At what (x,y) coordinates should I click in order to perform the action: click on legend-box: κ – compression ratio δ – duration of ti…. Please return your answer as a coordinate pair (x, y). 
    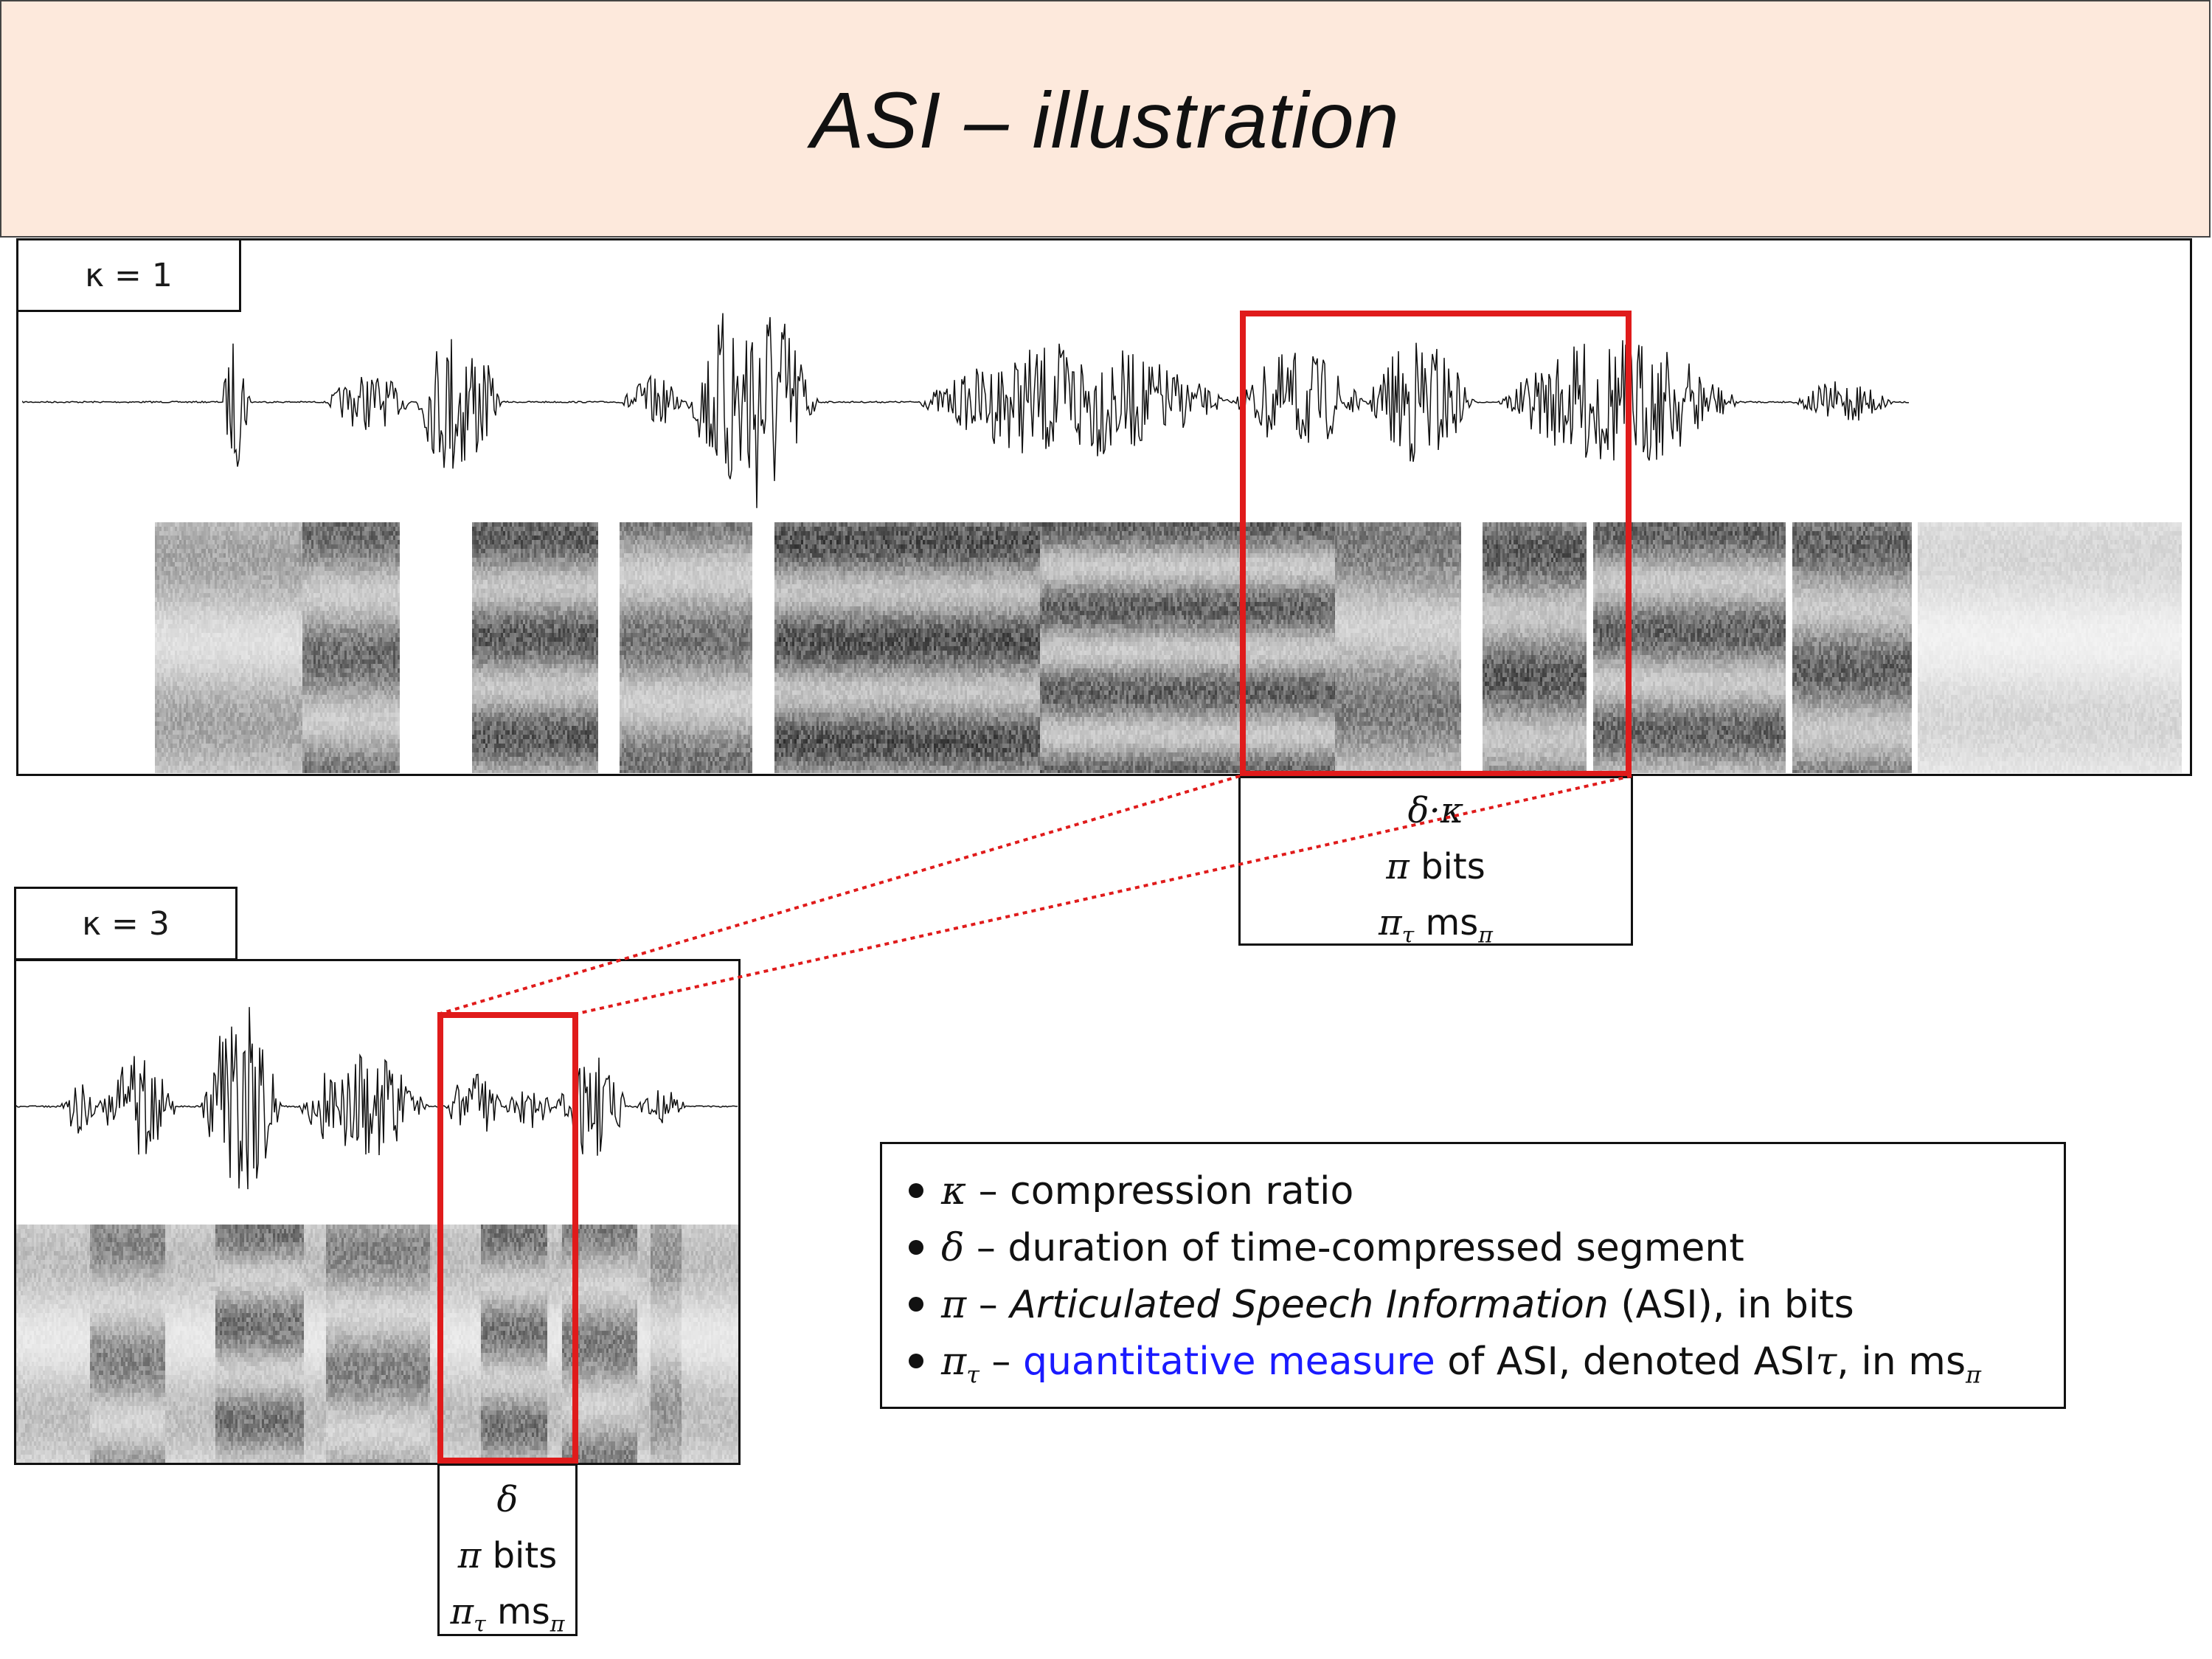
    Looking at the image, I should click on (1473, 1275).